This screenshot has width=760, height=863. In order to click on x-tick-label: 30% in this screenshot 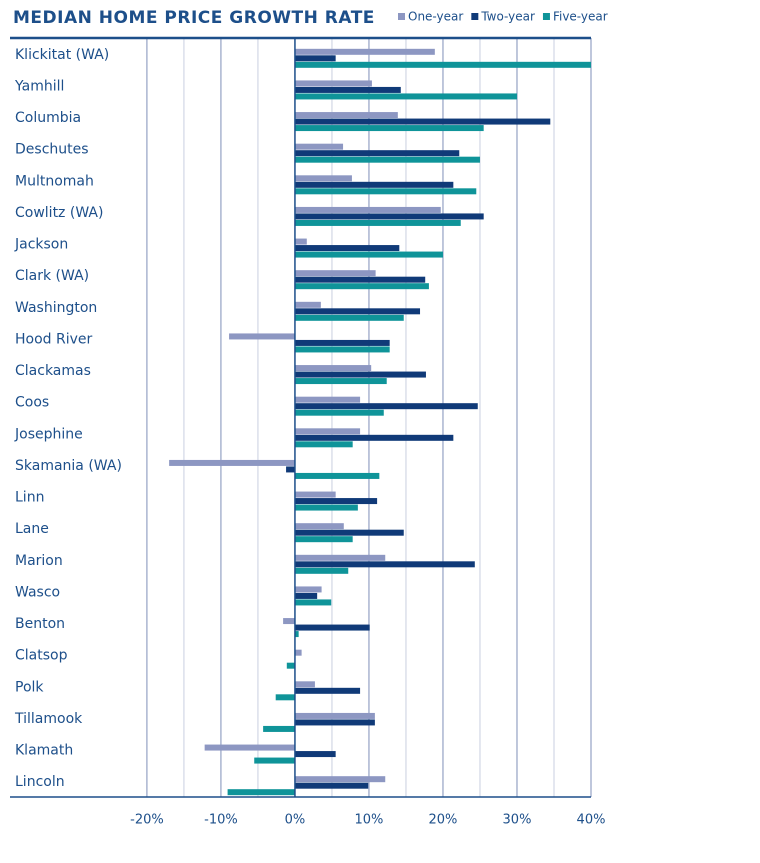, I will do `click(517, 820)`.